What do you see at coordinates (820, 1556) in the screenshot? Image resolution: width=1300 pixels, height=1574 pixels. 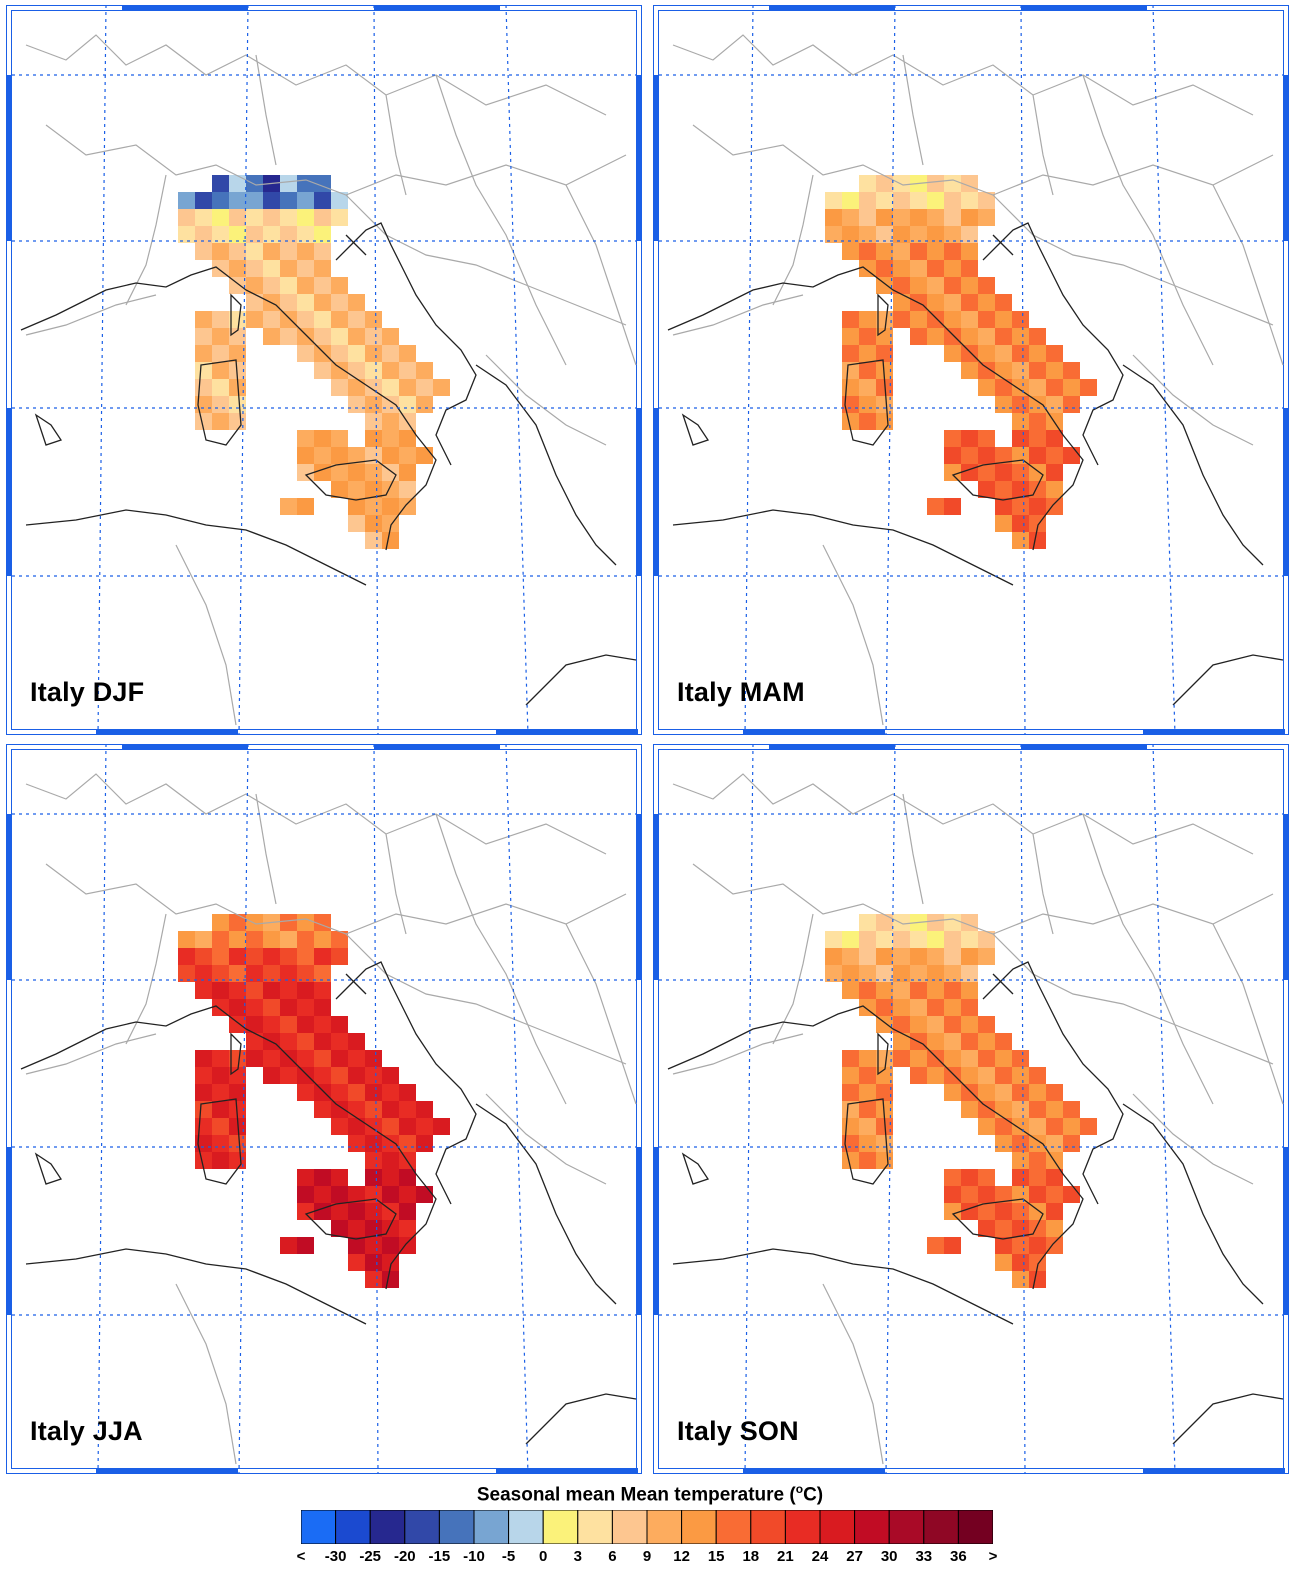 I see `legend-tick-label: 24` at bounding box center [820, 1556].